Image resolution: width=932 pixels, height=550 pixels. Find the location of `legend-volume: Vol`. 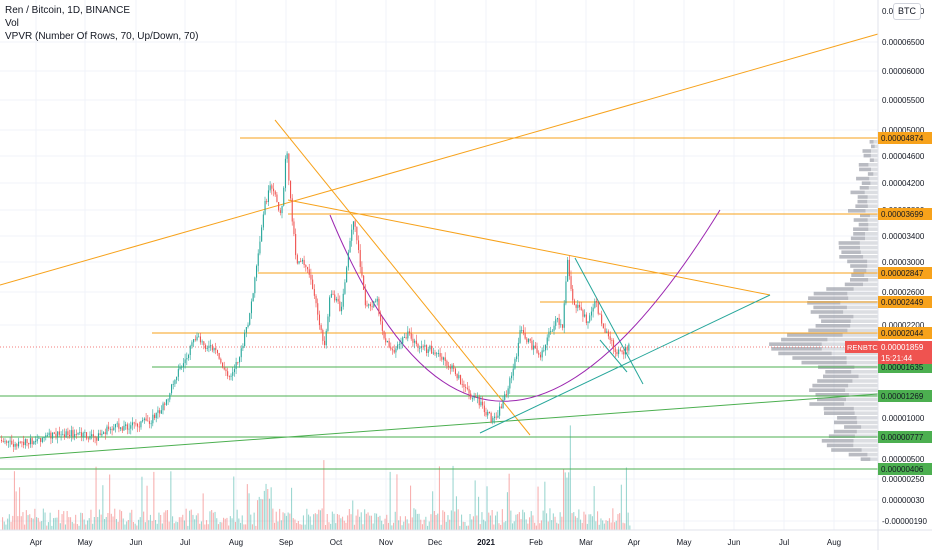

legend-volume: Vol is located at coordinates (12, 23).